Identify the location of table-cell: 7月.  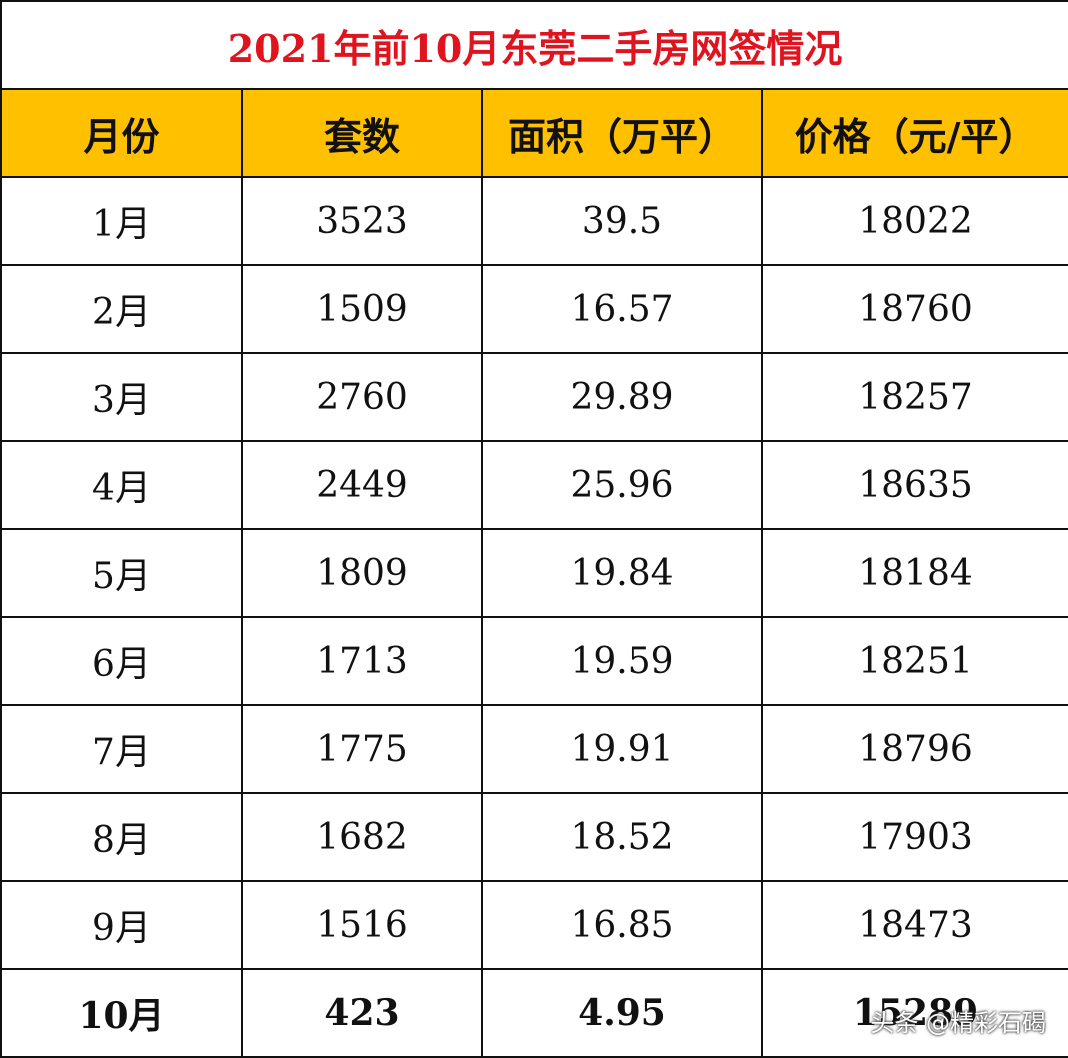
(121, 749).